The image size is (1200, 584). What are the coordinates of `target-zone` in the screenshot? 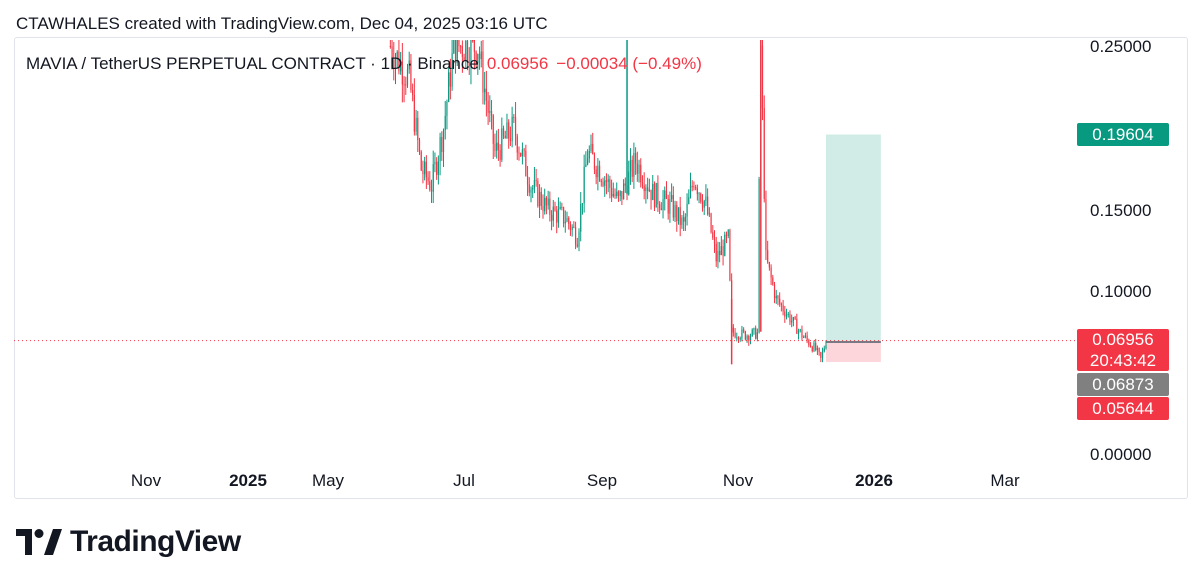 It's located at (853, 238).